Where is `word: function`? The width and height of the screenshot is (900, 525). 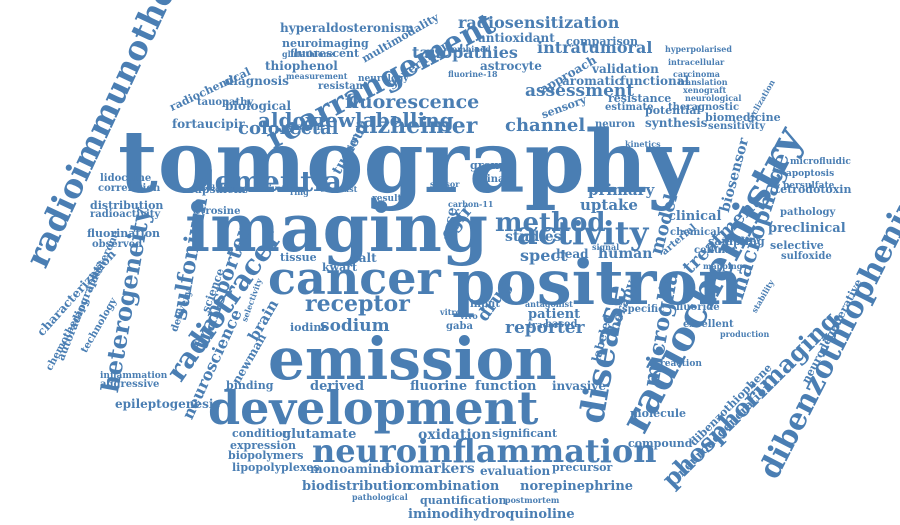
word: function is located at coordinates (506, 386).